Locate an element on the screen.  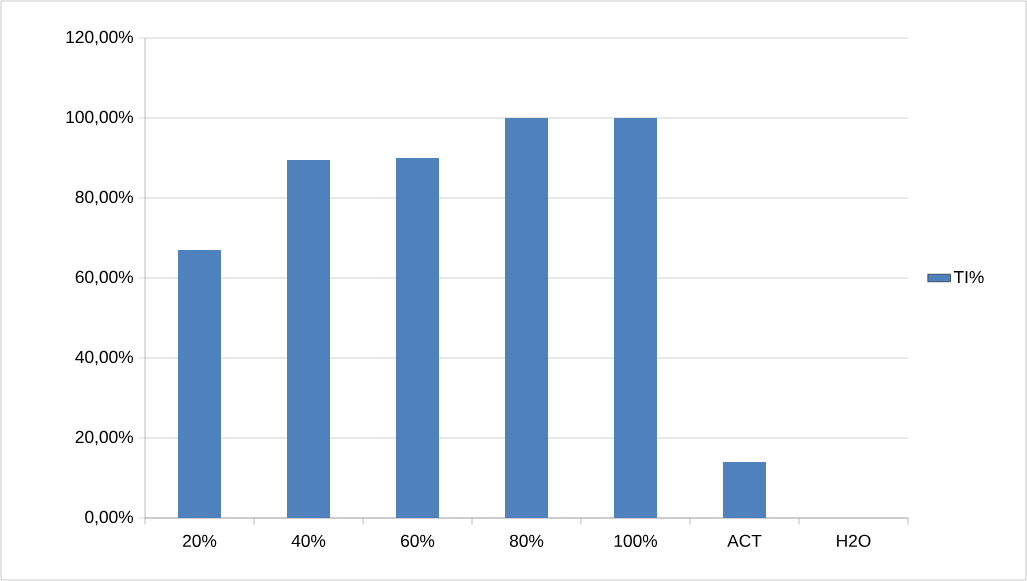
y-tick-label: 100,00% is located at coordinates (100, 118).